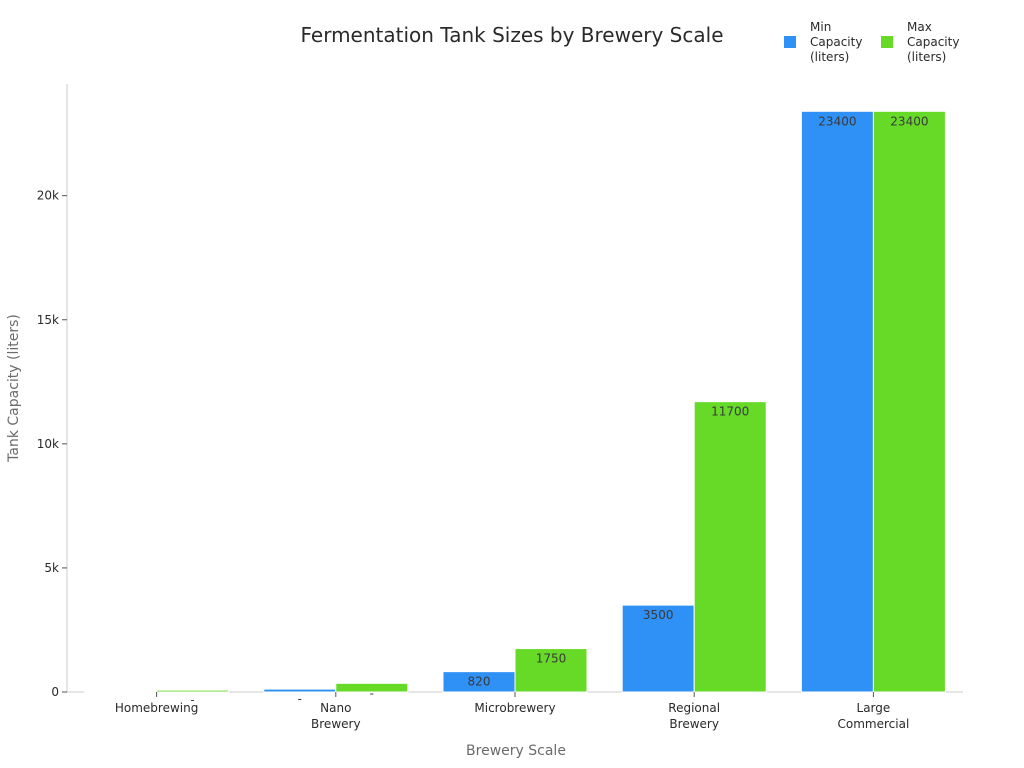 The width and height of the screenshot is (1024, 768). I want to click on y-axis-ticks: 0 5k 10k 15k 20k, so click(52, 444).